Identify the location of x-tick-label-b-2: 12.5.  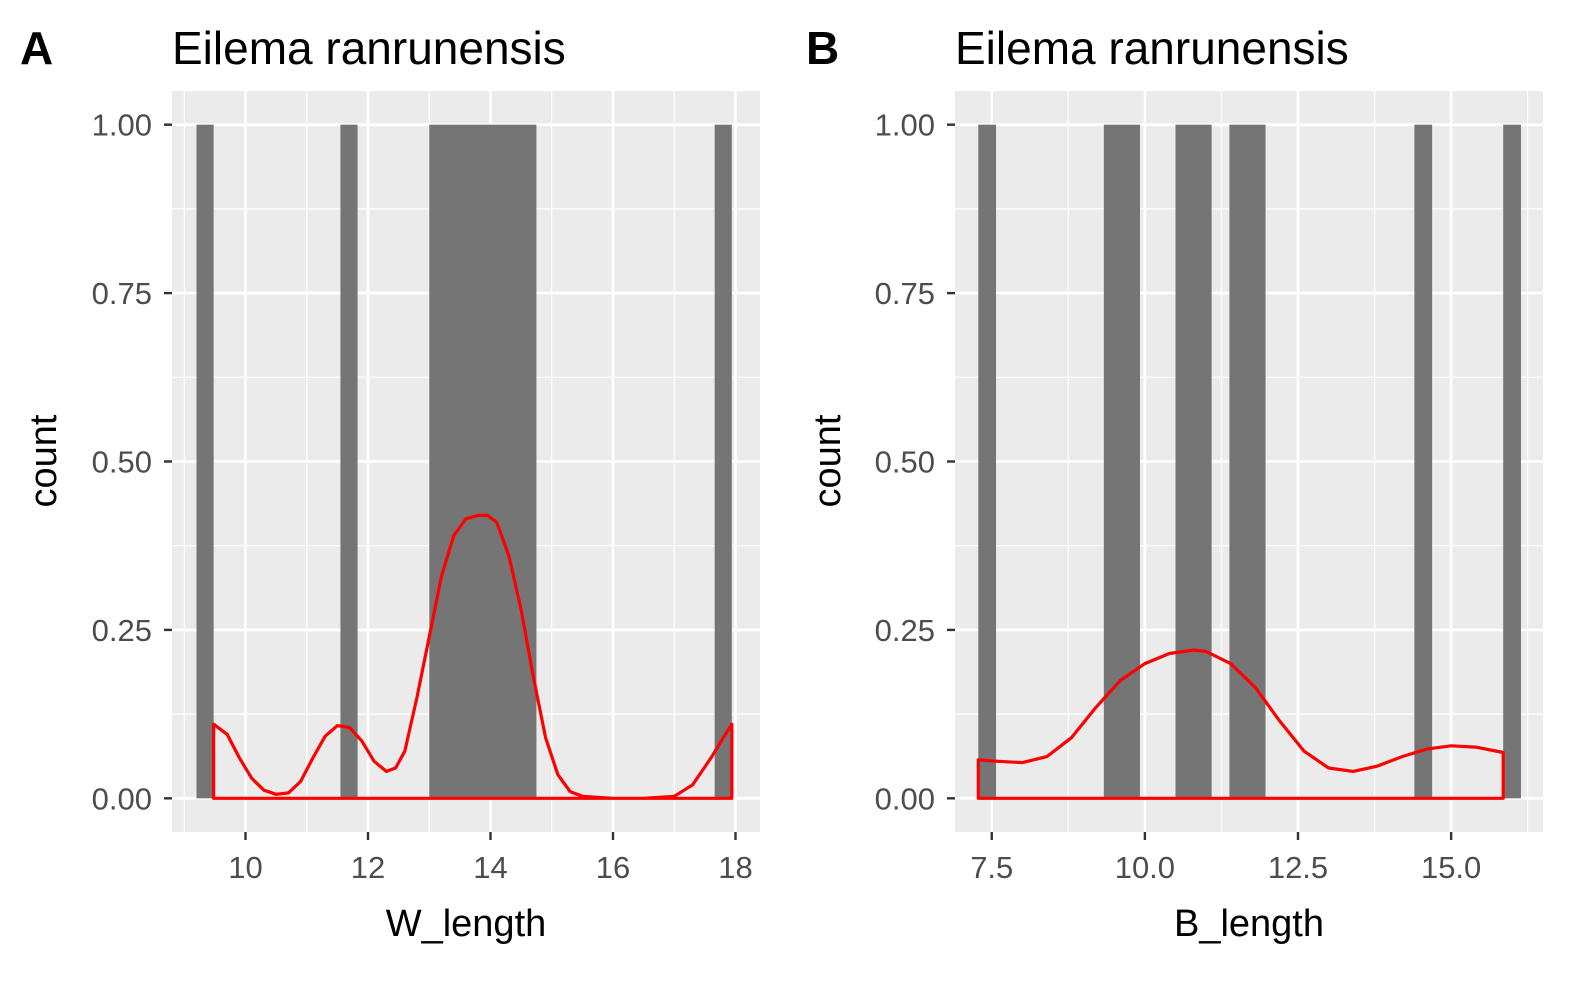
(1298, 867).